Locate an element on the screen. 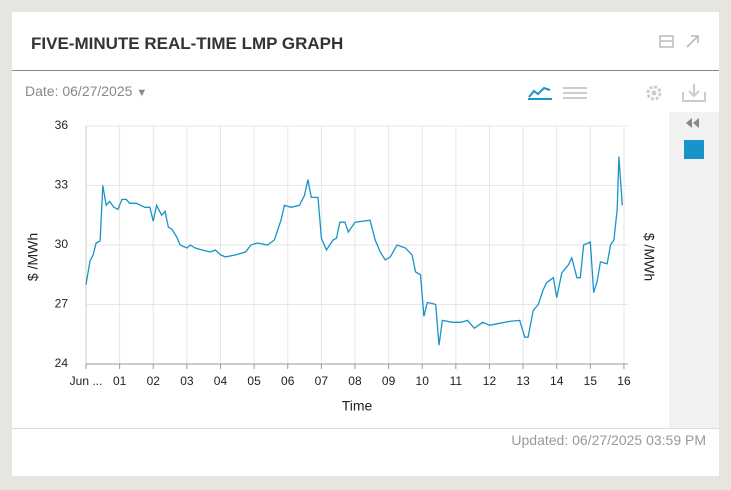  dropdown-arrow: ▼ is located at coordinates (142, 93).